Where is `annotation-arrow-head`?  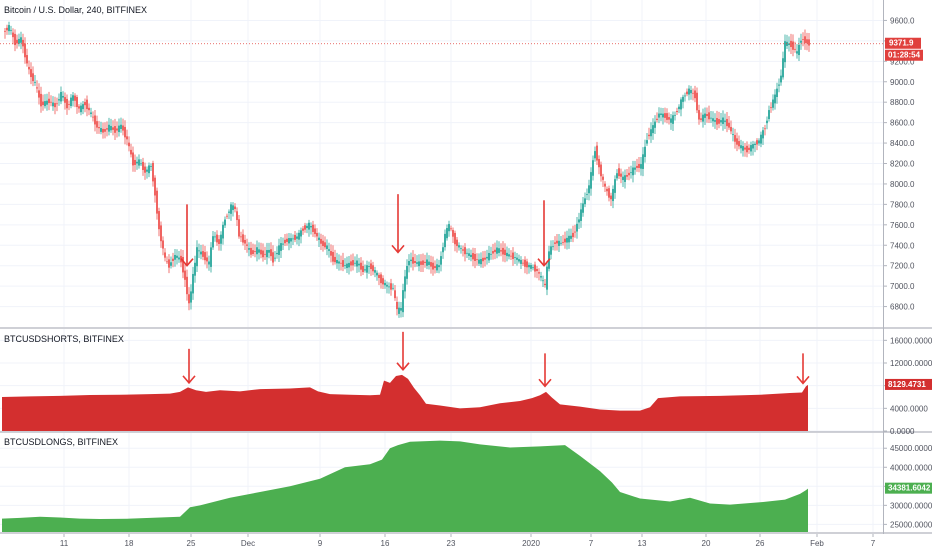 annotation-arrow-head is located at coordinates (187, 262).